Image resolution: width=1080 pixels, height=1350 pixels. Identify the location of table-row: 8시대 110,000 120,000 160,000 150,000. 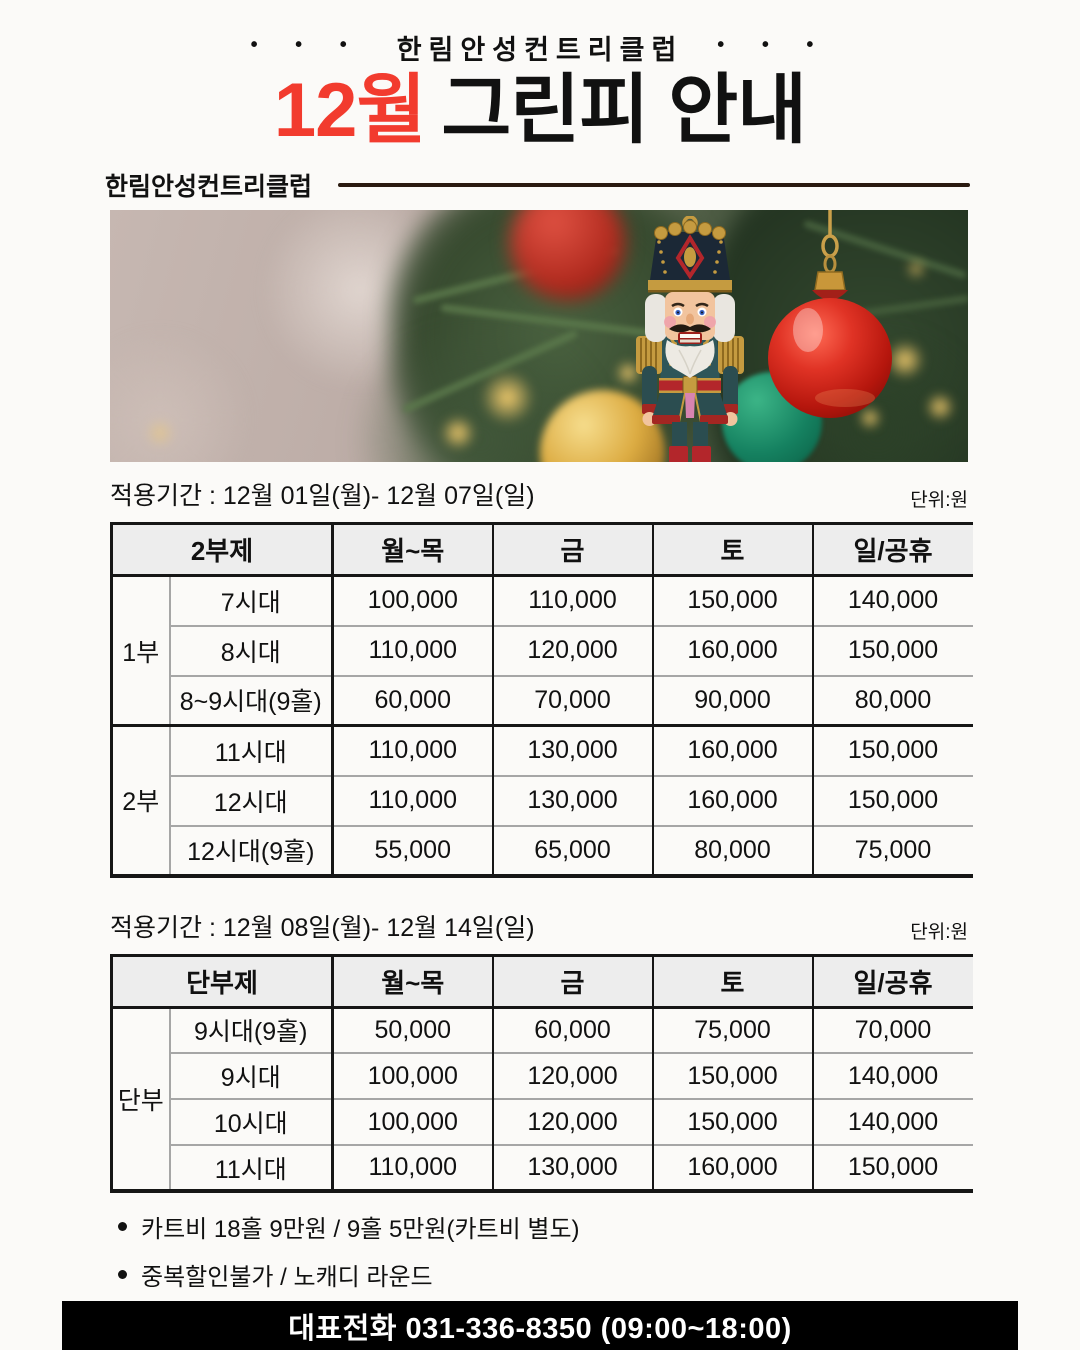
(542, 650).